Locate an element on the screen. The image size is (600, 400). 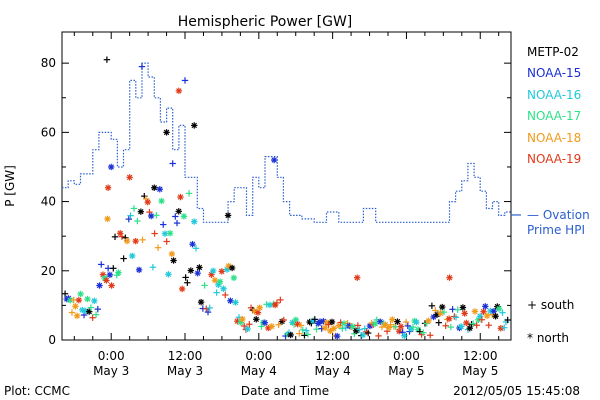
x-tick-date-label: May 5 is located at coordinates (406, 371).